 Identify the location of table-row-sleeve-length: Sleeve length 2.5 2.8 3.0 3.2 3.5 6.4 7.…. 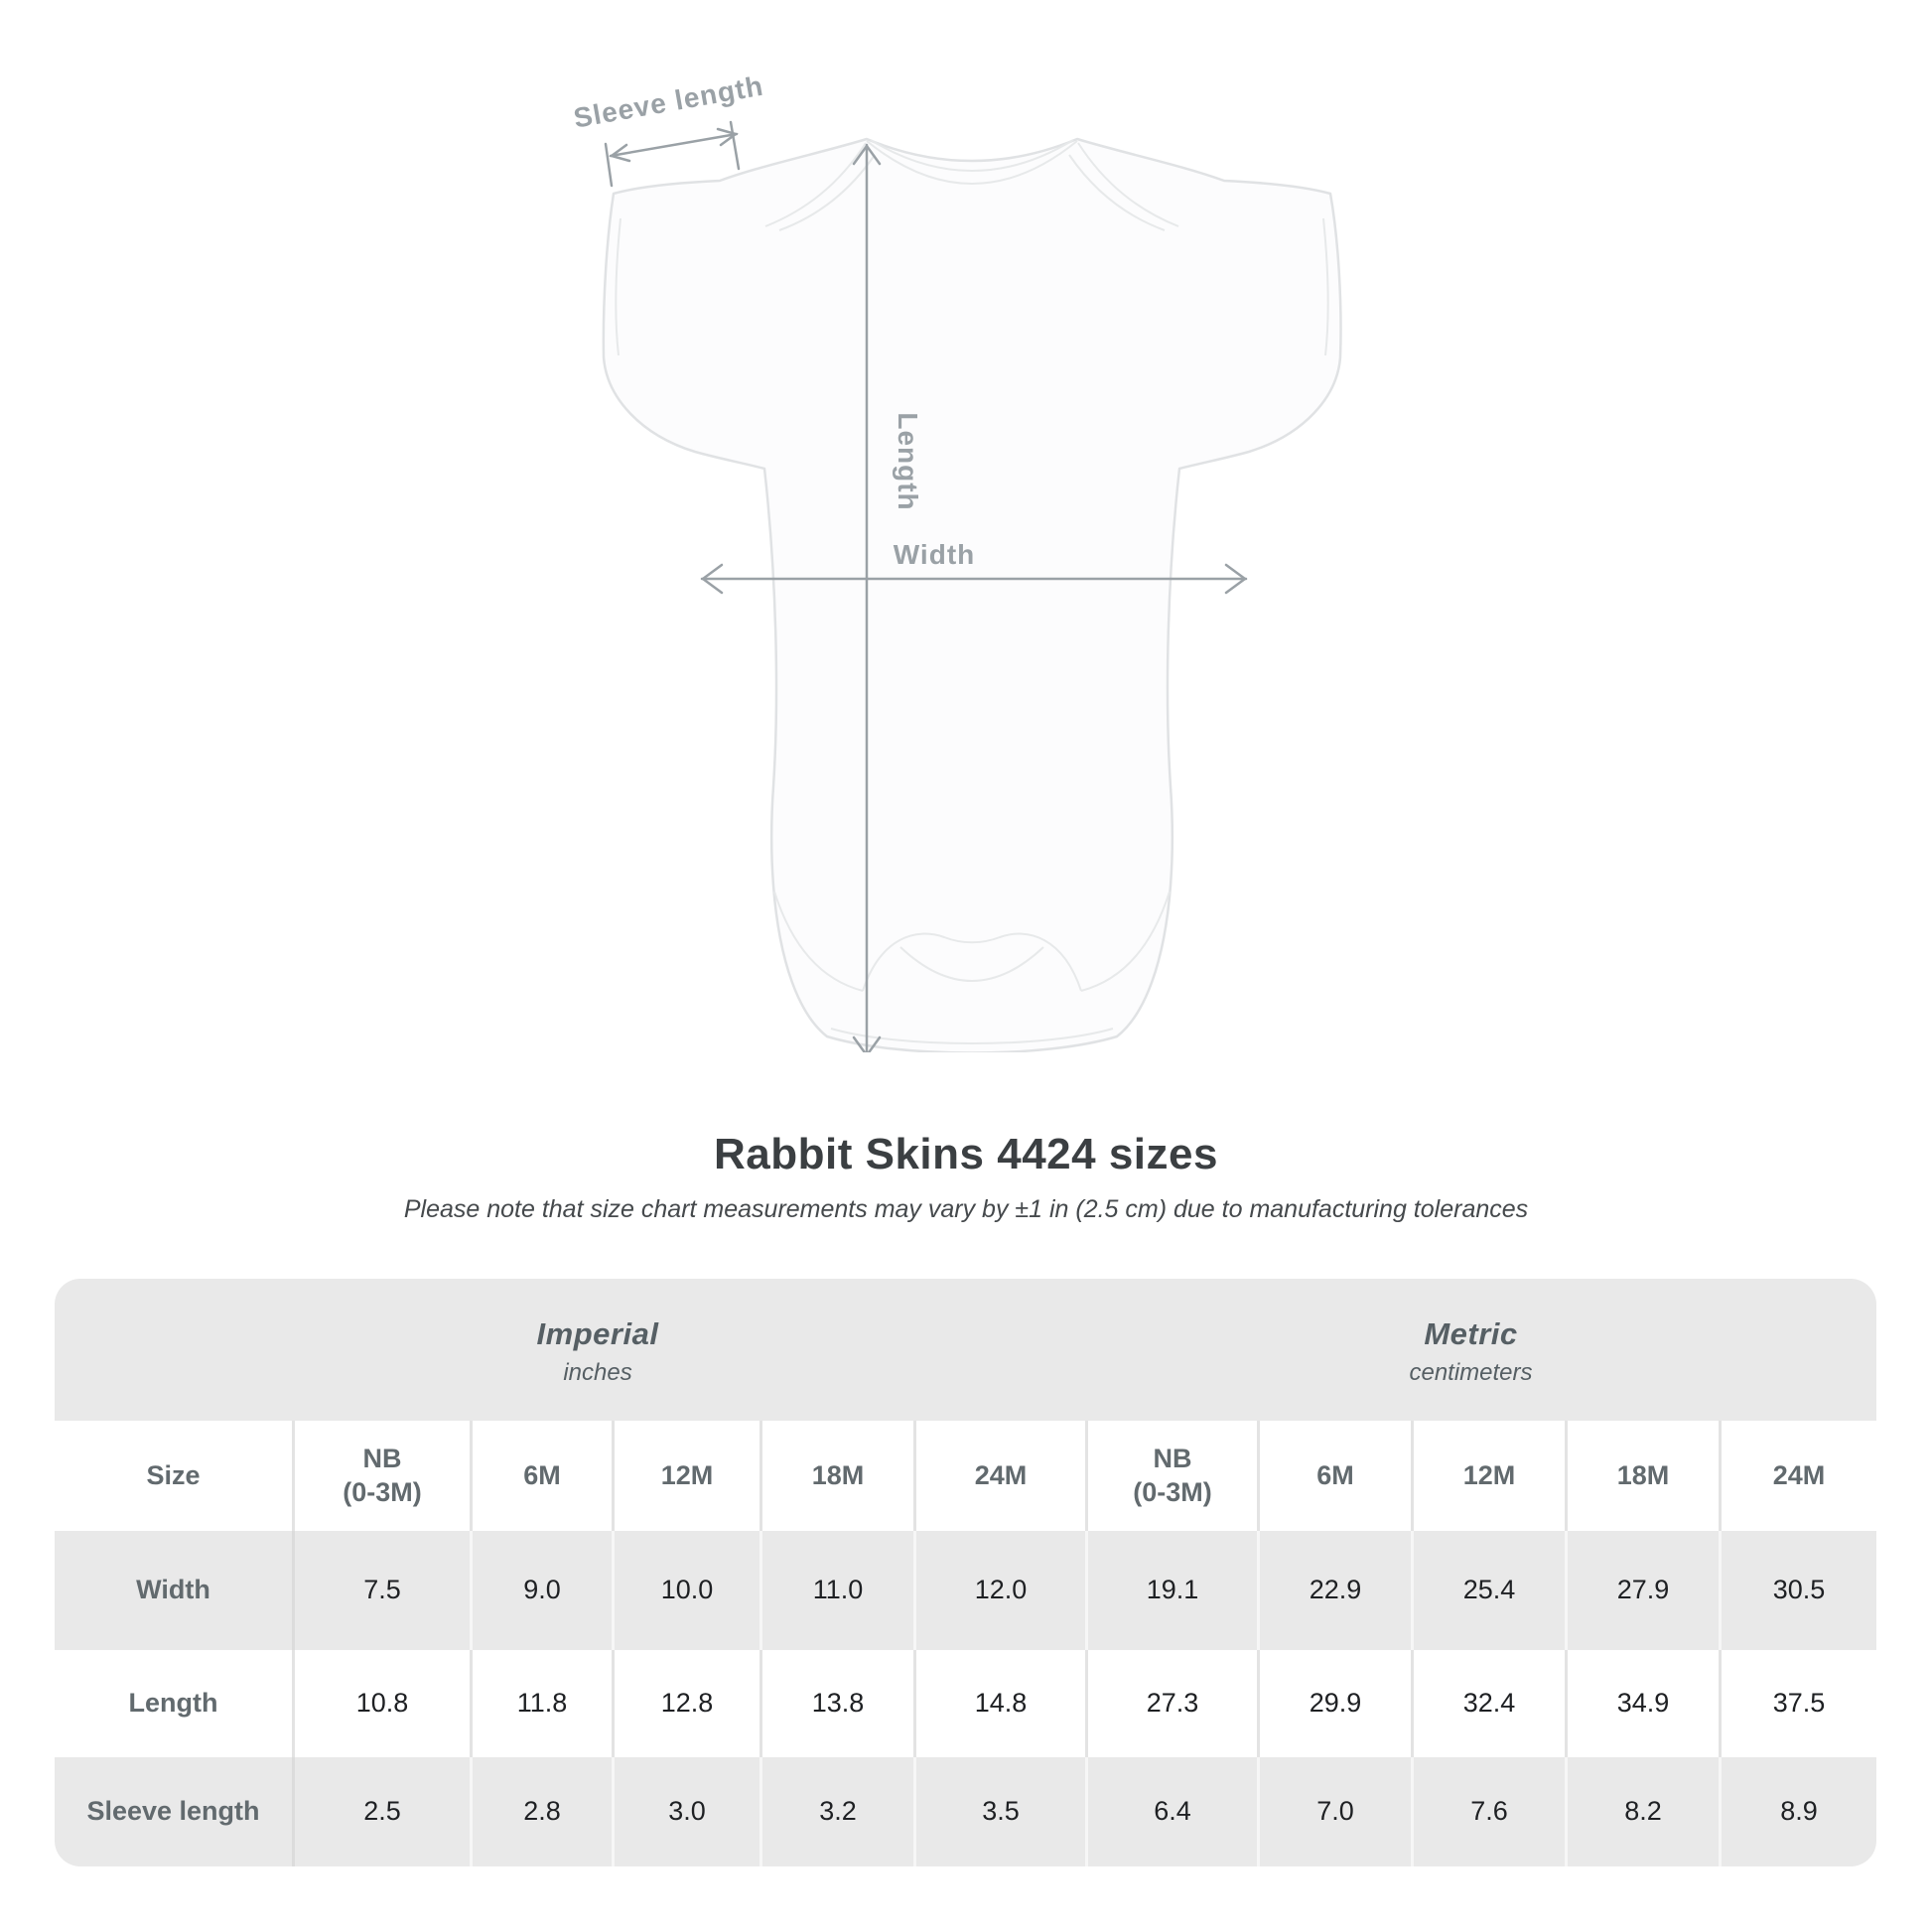
(966, 1812).